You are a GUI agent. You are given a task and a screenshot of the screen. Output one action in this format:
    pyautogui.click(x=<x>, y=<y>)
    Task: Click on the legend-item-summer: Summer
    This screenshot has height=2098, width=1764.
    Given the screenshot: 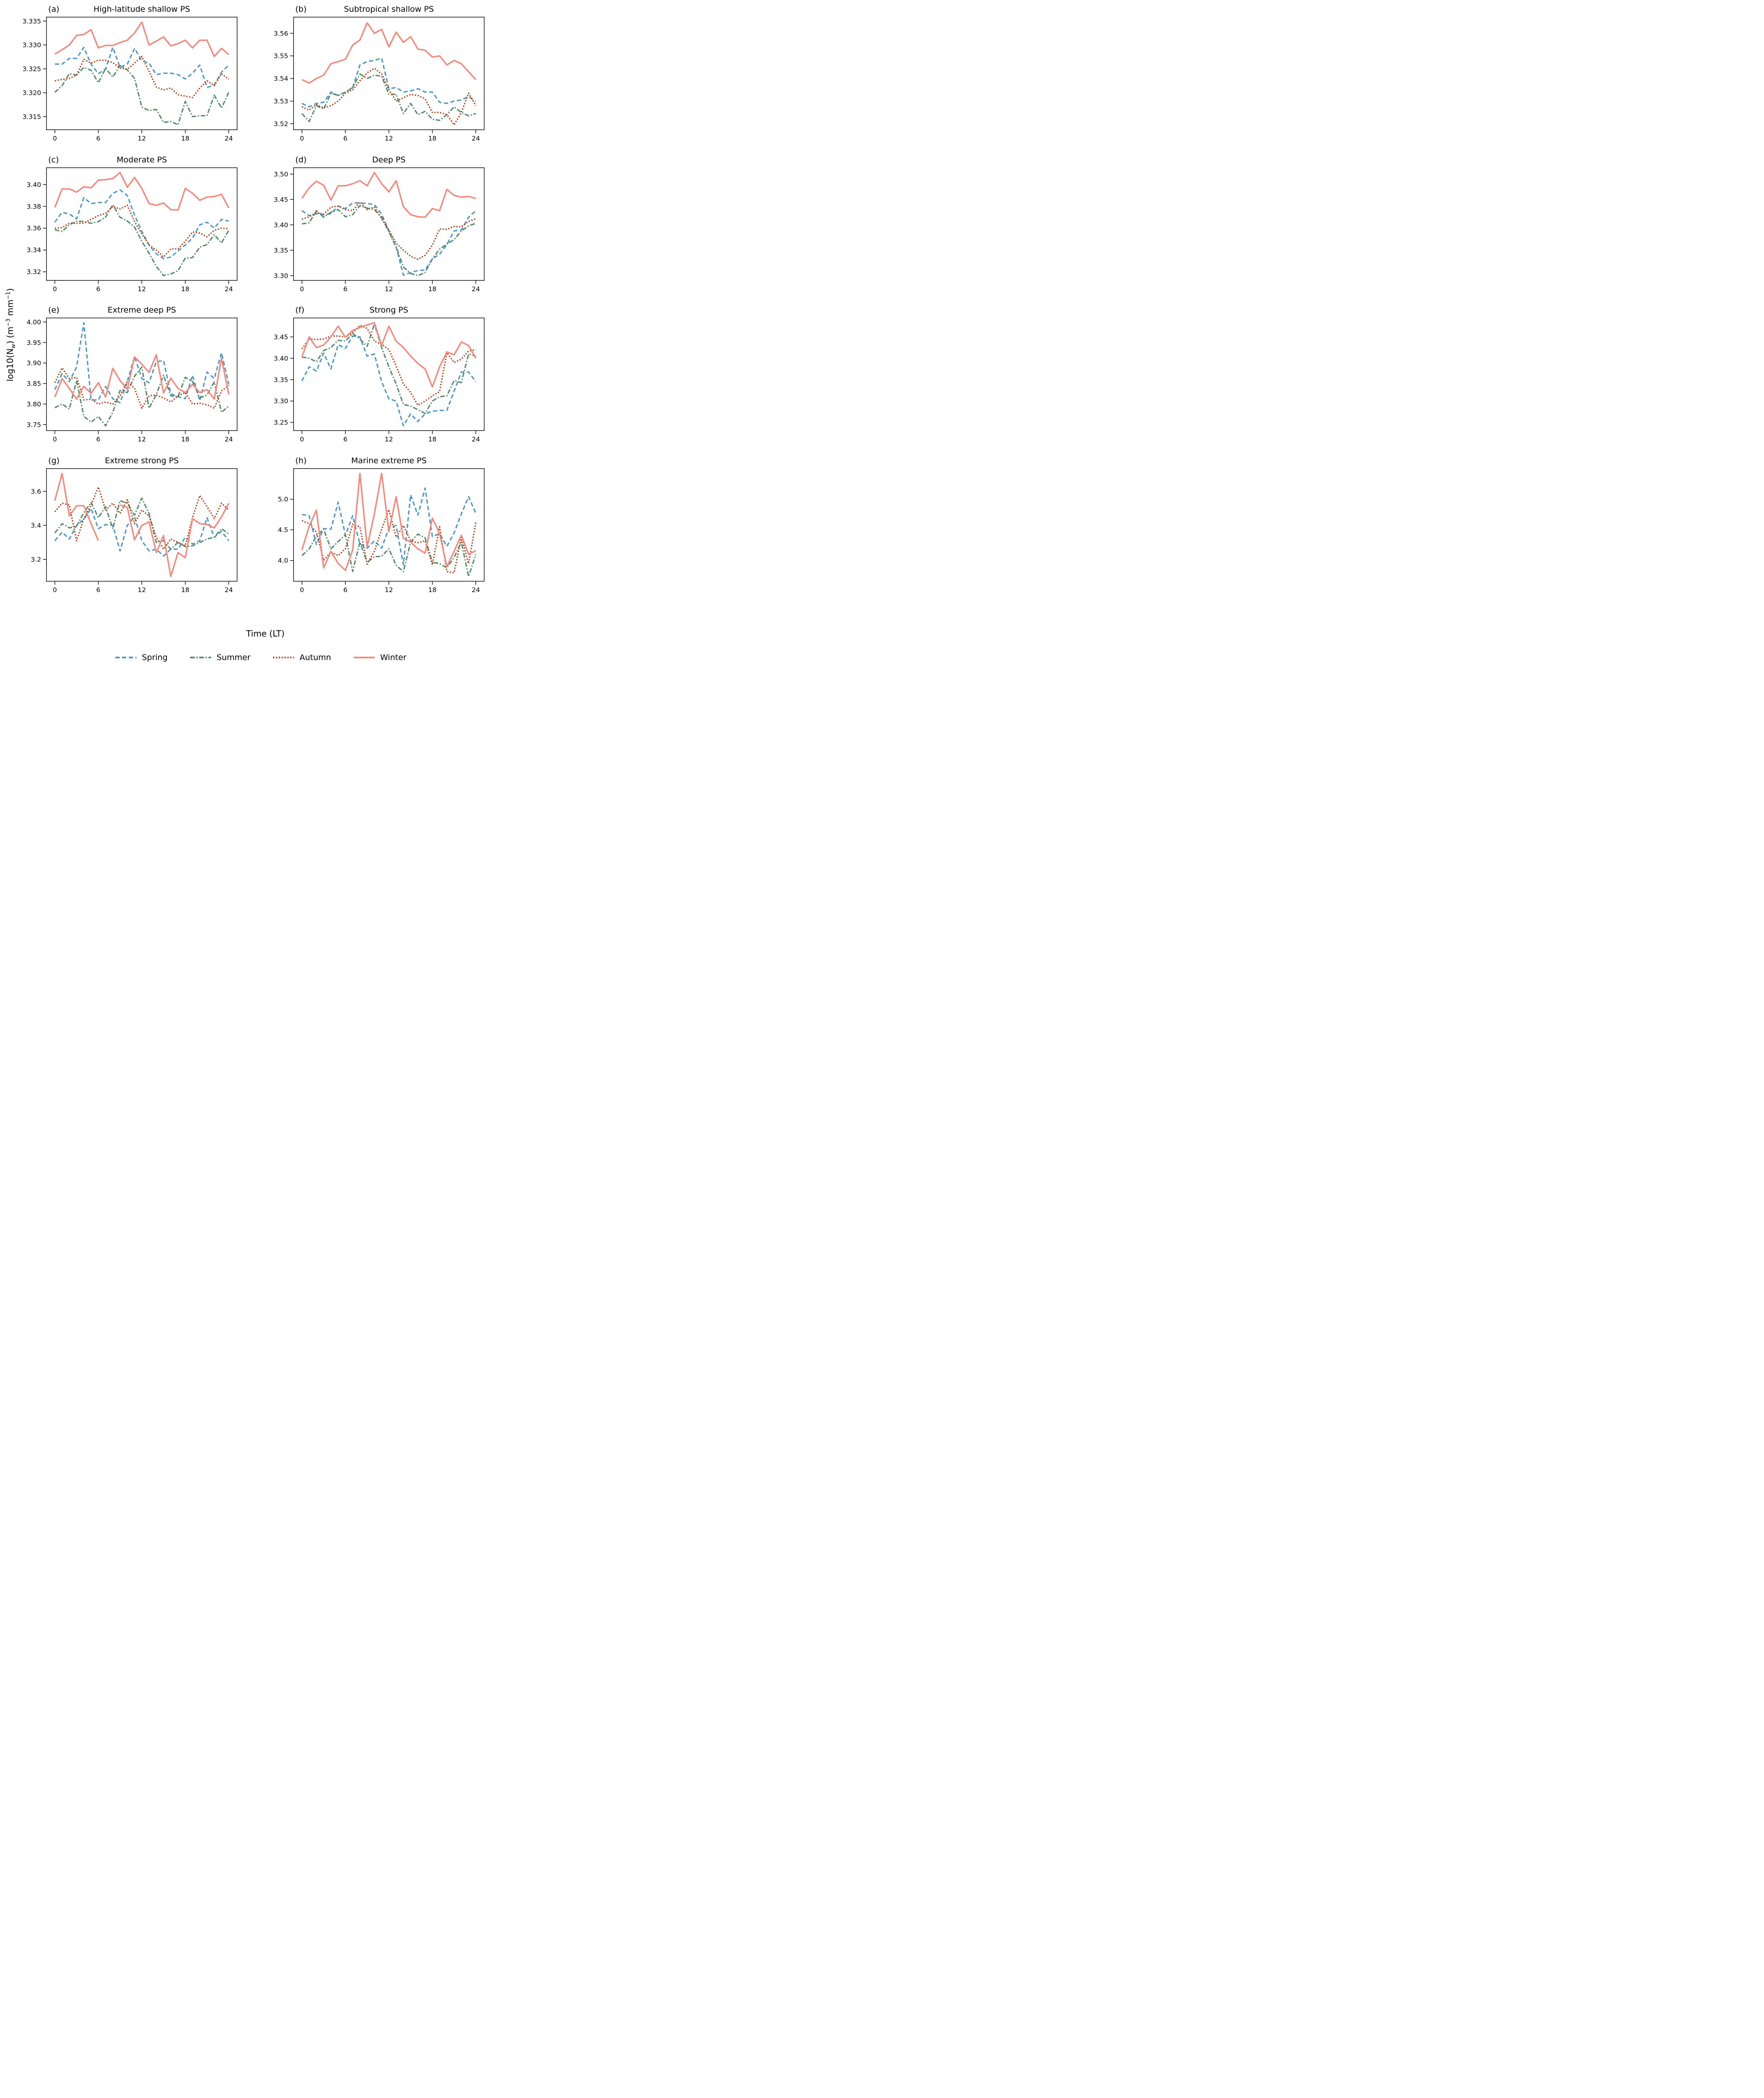 What is the action you would take?
    pyautogui.click(x=220, y=657)
    